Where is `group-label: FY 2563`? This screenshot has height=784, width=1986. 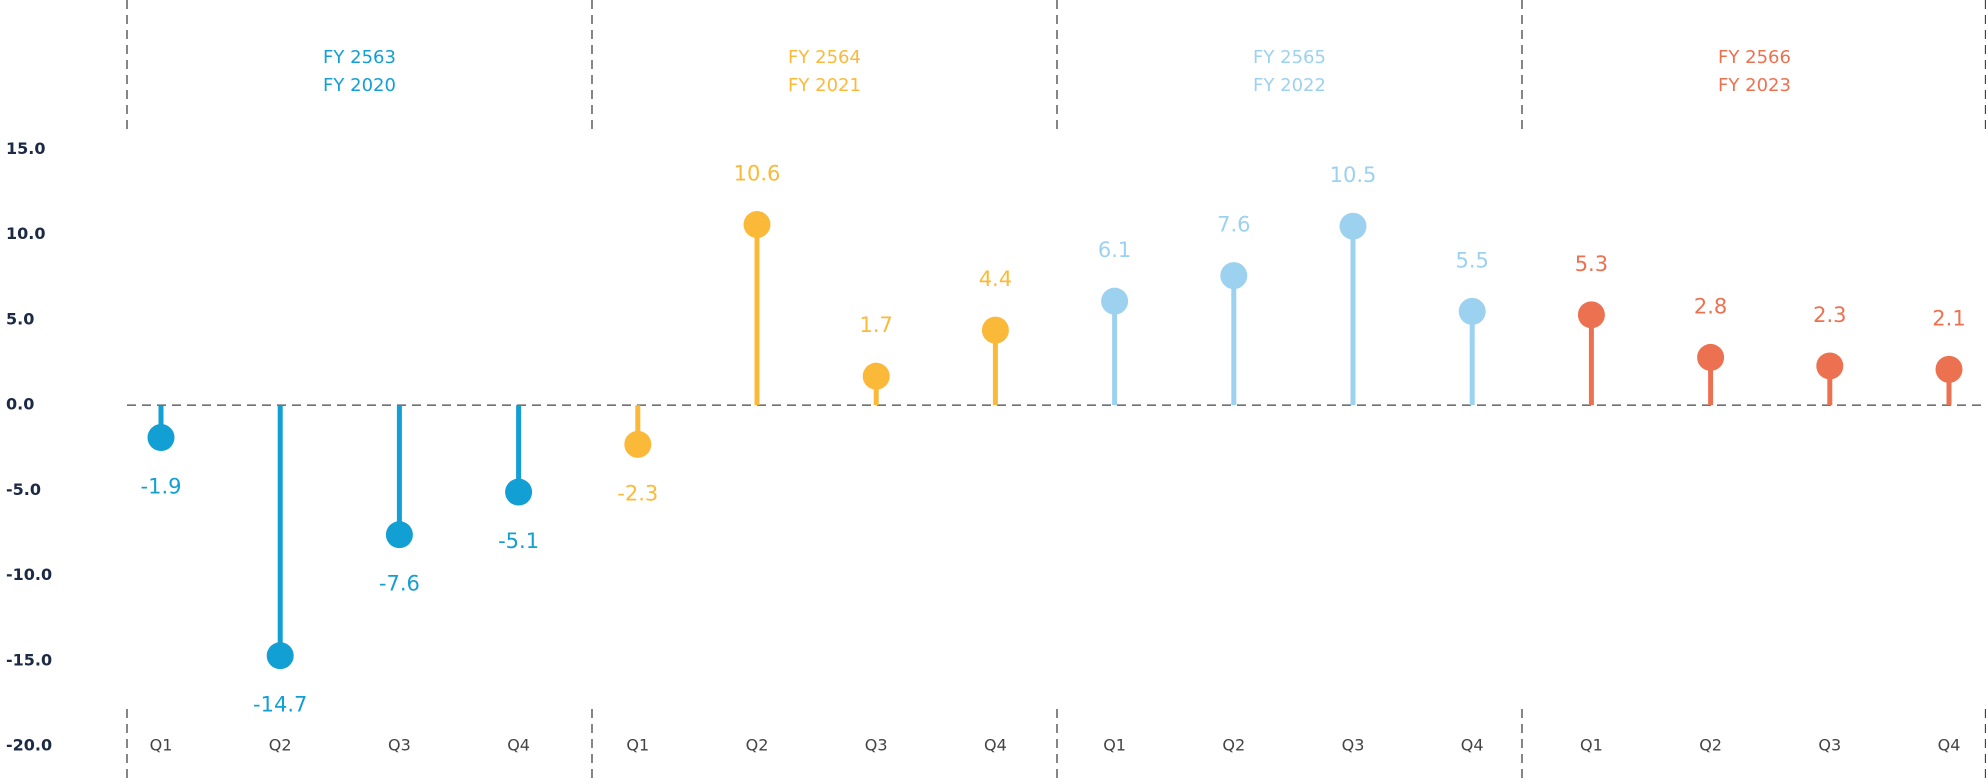 group-label: FY 2563 is located at coordinates (359, 57).